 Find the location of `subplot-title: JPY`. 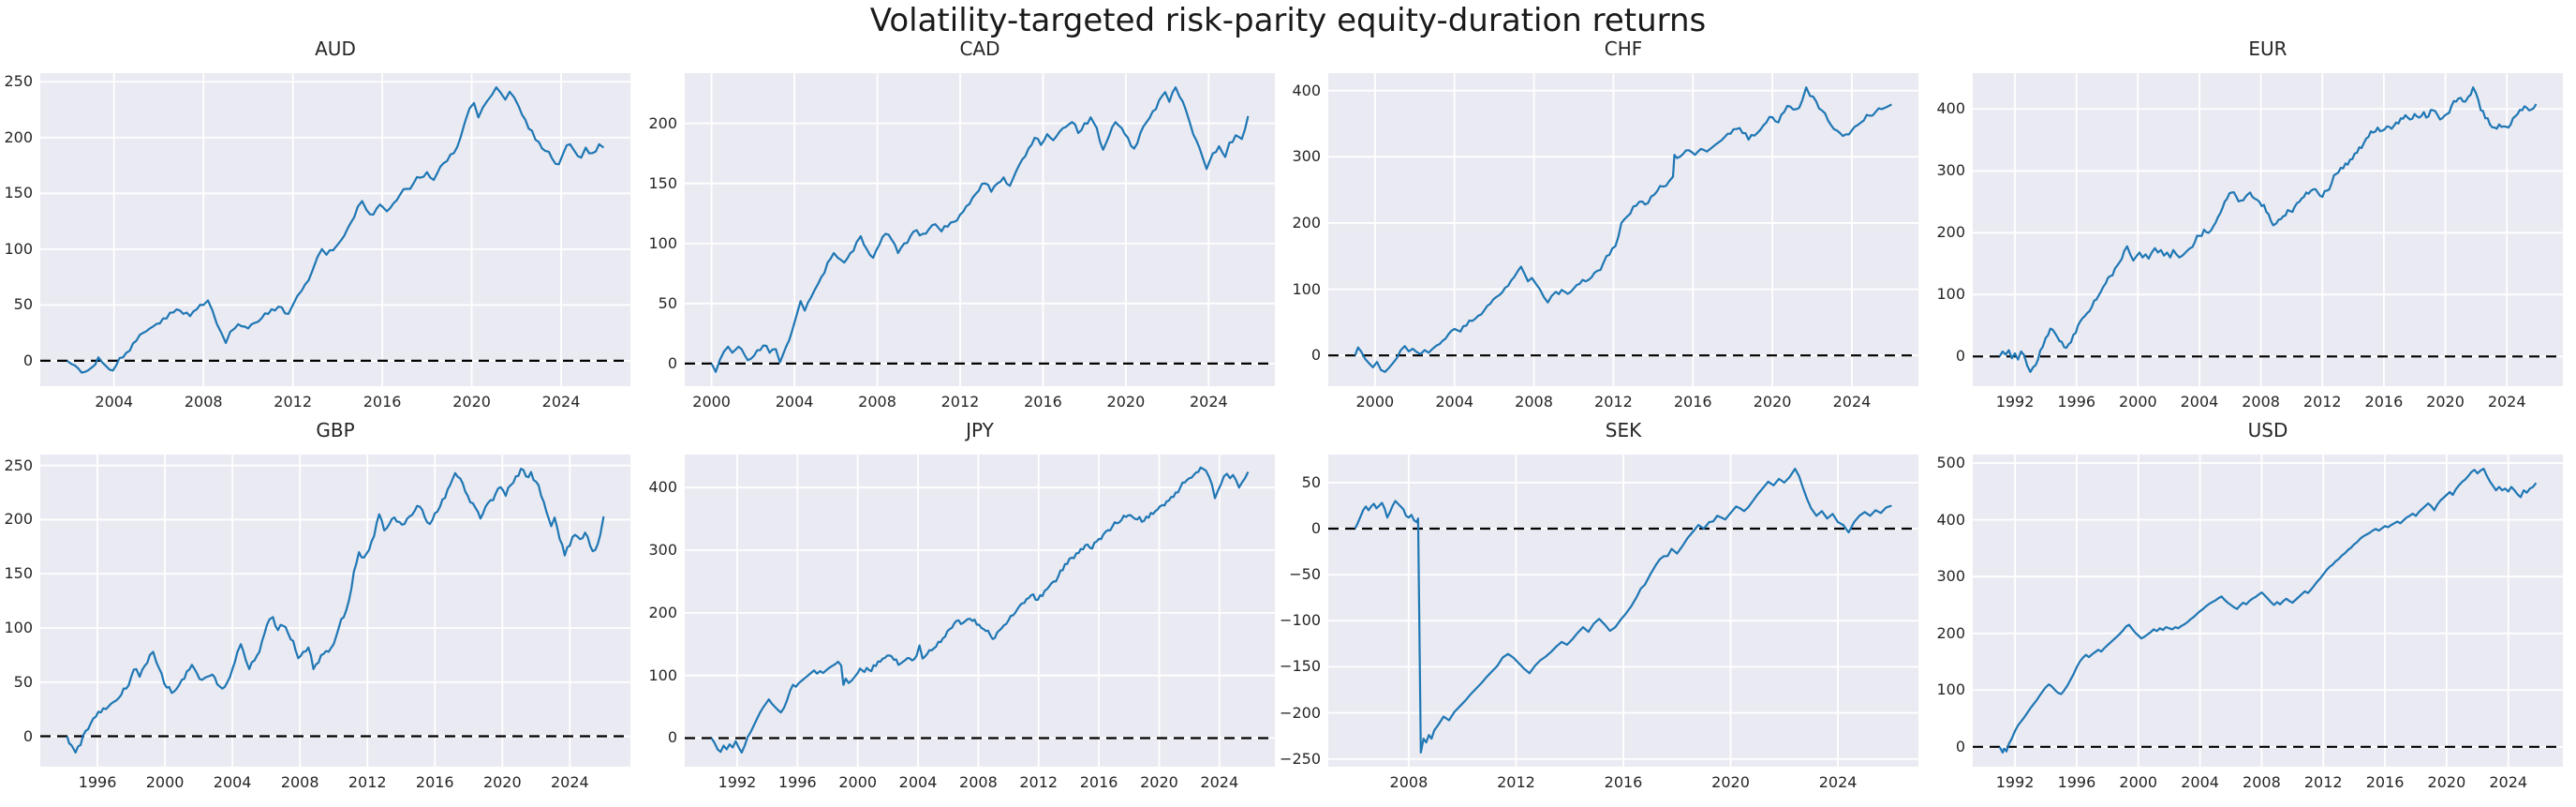

subplot-title: JPY is located at coordinates (980, 430).